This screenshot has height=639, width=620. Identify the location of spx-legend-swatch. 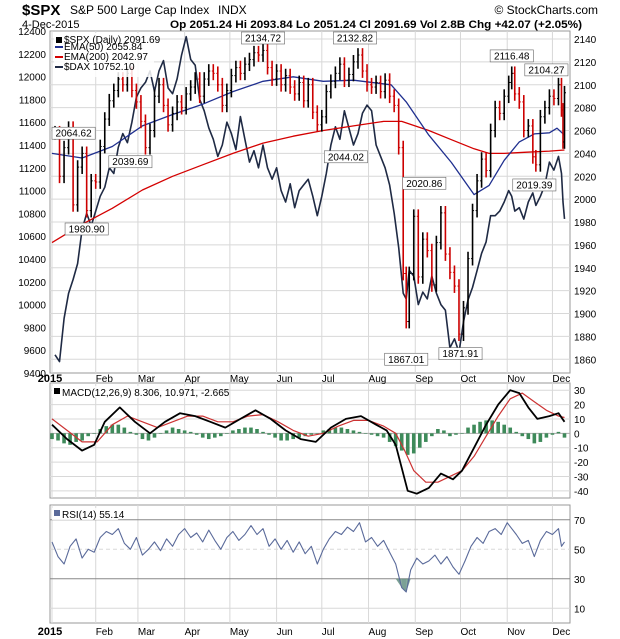
(59, 40).